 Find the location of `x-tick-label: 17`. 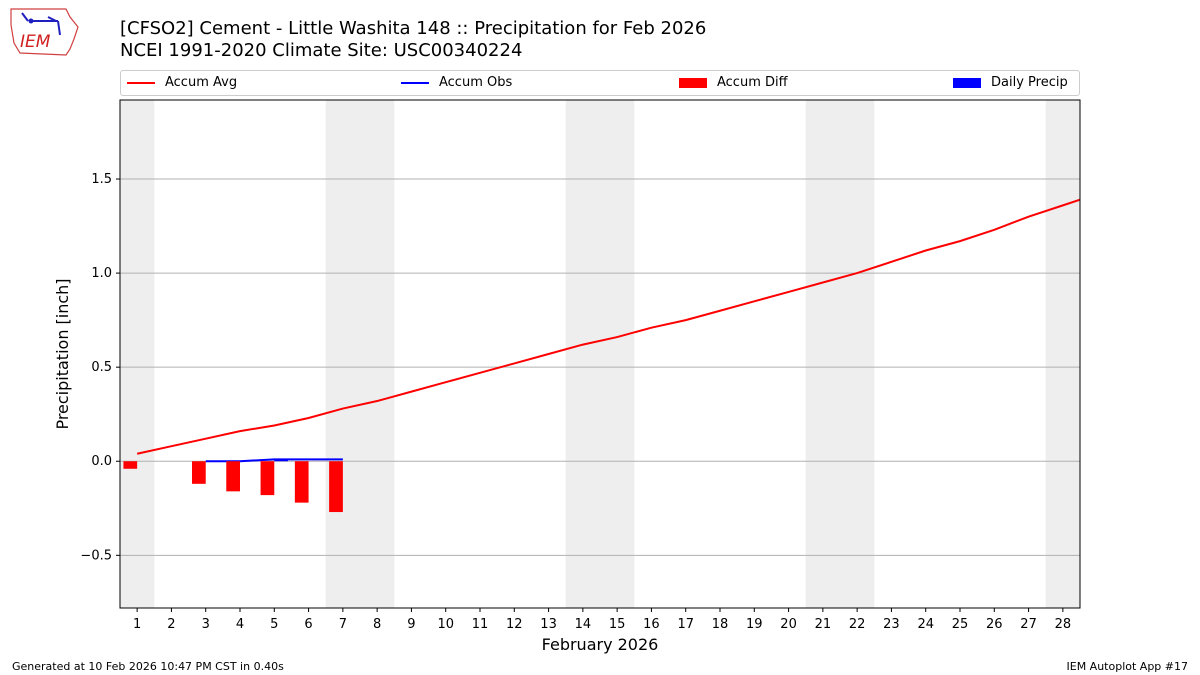

x-tick-label: 17 is located at coordinates (685, 624).